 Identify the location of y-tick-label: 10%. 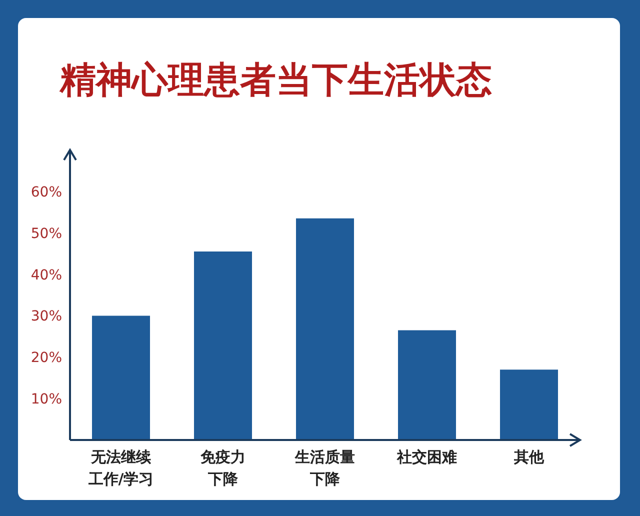
(46, 400).